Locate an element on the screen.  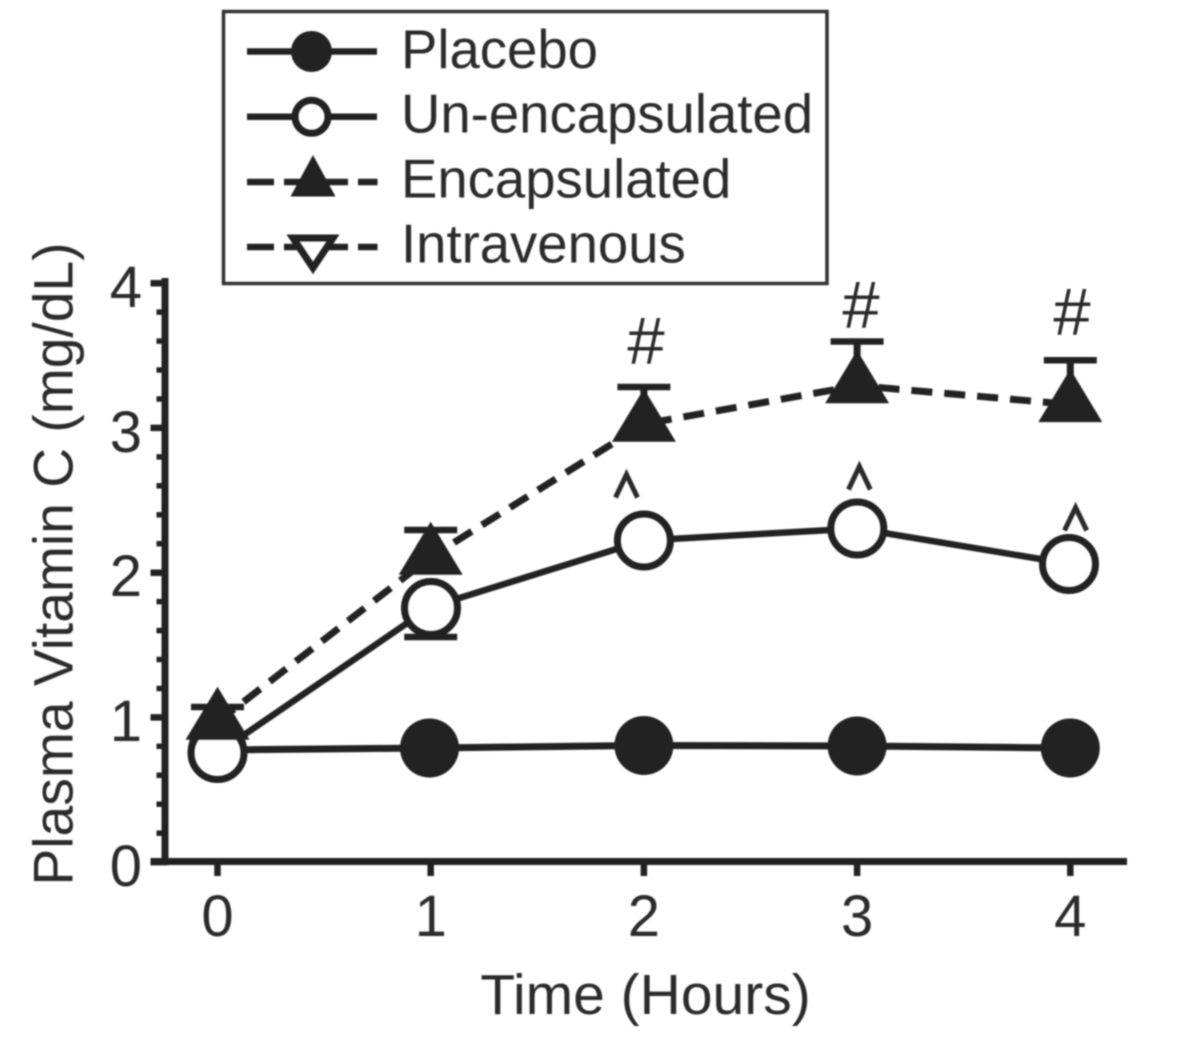
svg-text: Un-encapsulated is located at coordinates (607, 114).